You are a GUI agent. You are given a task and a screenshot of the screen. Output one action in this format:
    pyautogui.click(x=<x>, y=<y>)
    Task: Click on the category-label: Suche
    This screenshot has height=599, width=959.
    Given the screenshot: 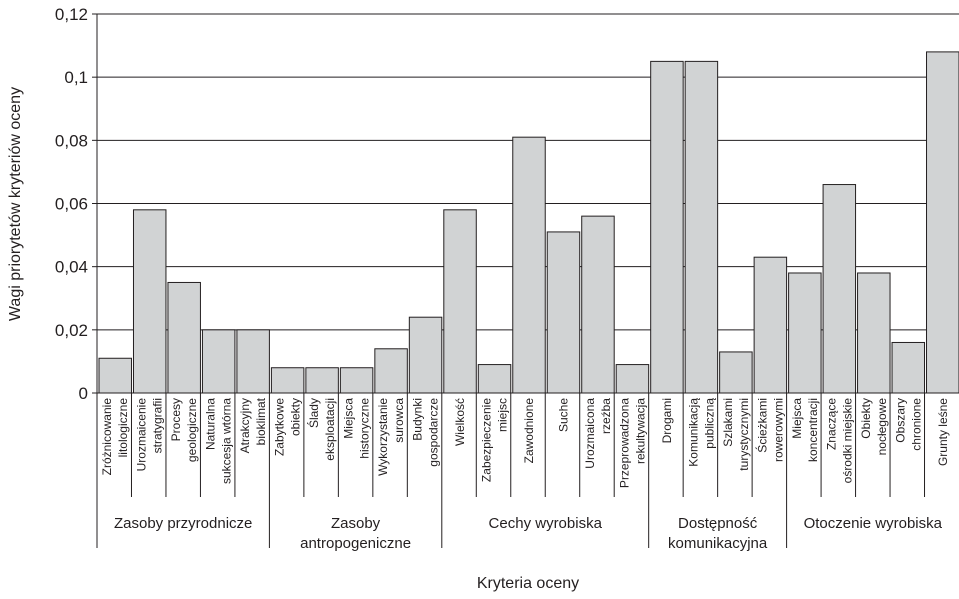 What is the action you would take?
    pyautogui.click(x=563, y=415)
    